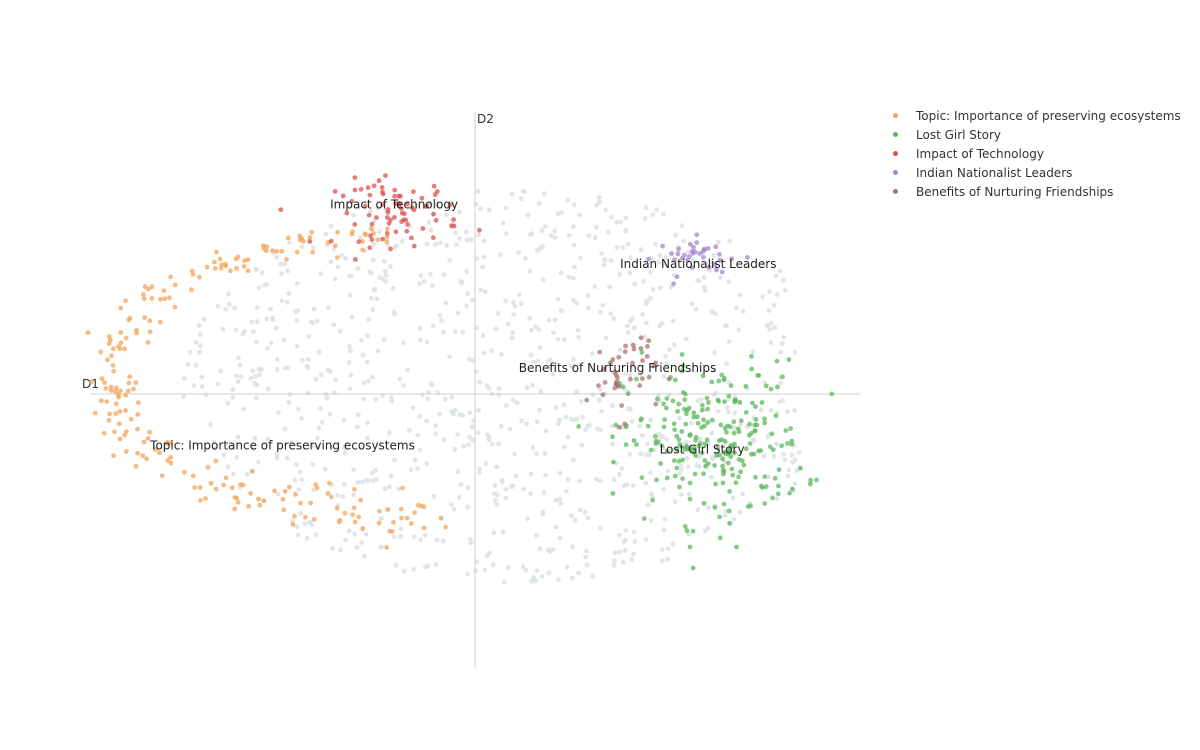 The image size is (1200, 750). What do you see at coordinates (1040, 134) in the screenshot?
I see `legend-item: Lost Girl Story` at bounding box center [1040, 134].